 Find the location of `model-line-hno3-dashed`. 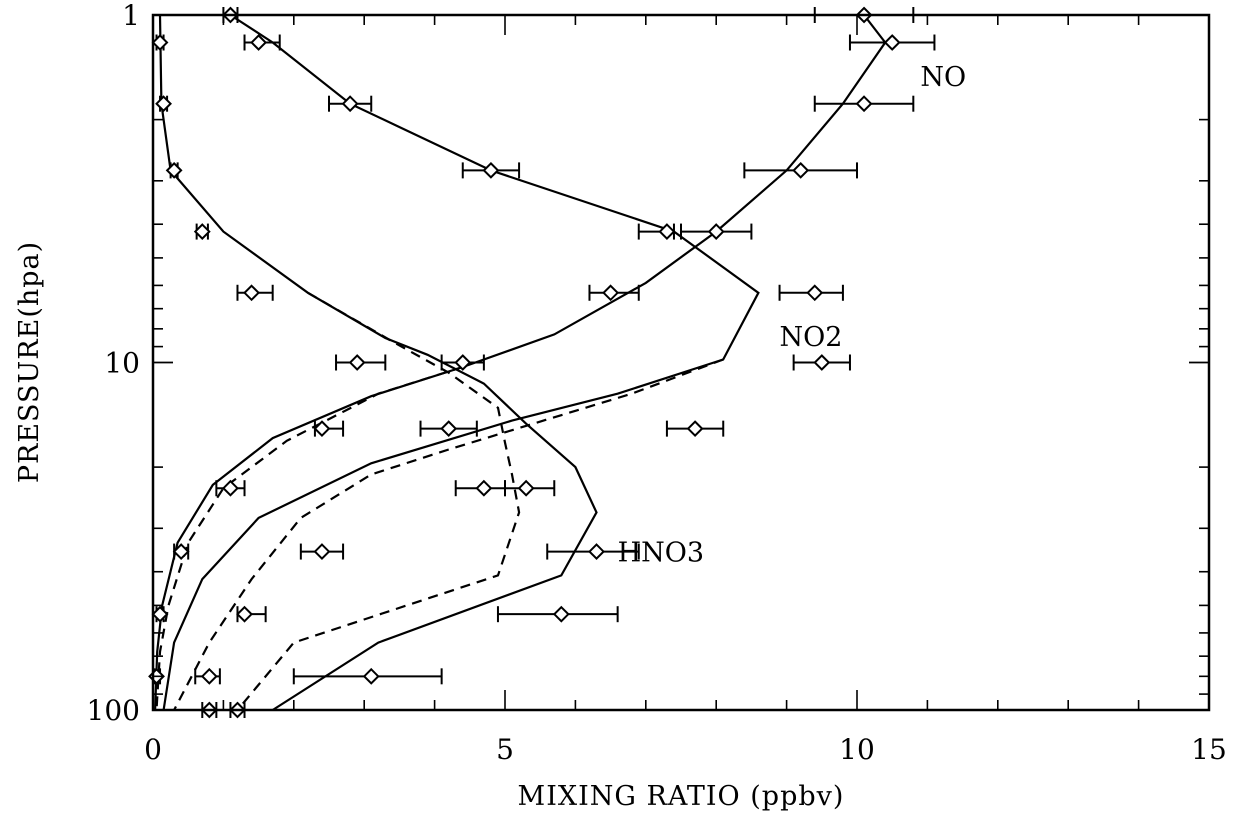

model-line-hno3-dashed is located at coordinates (378, 501).